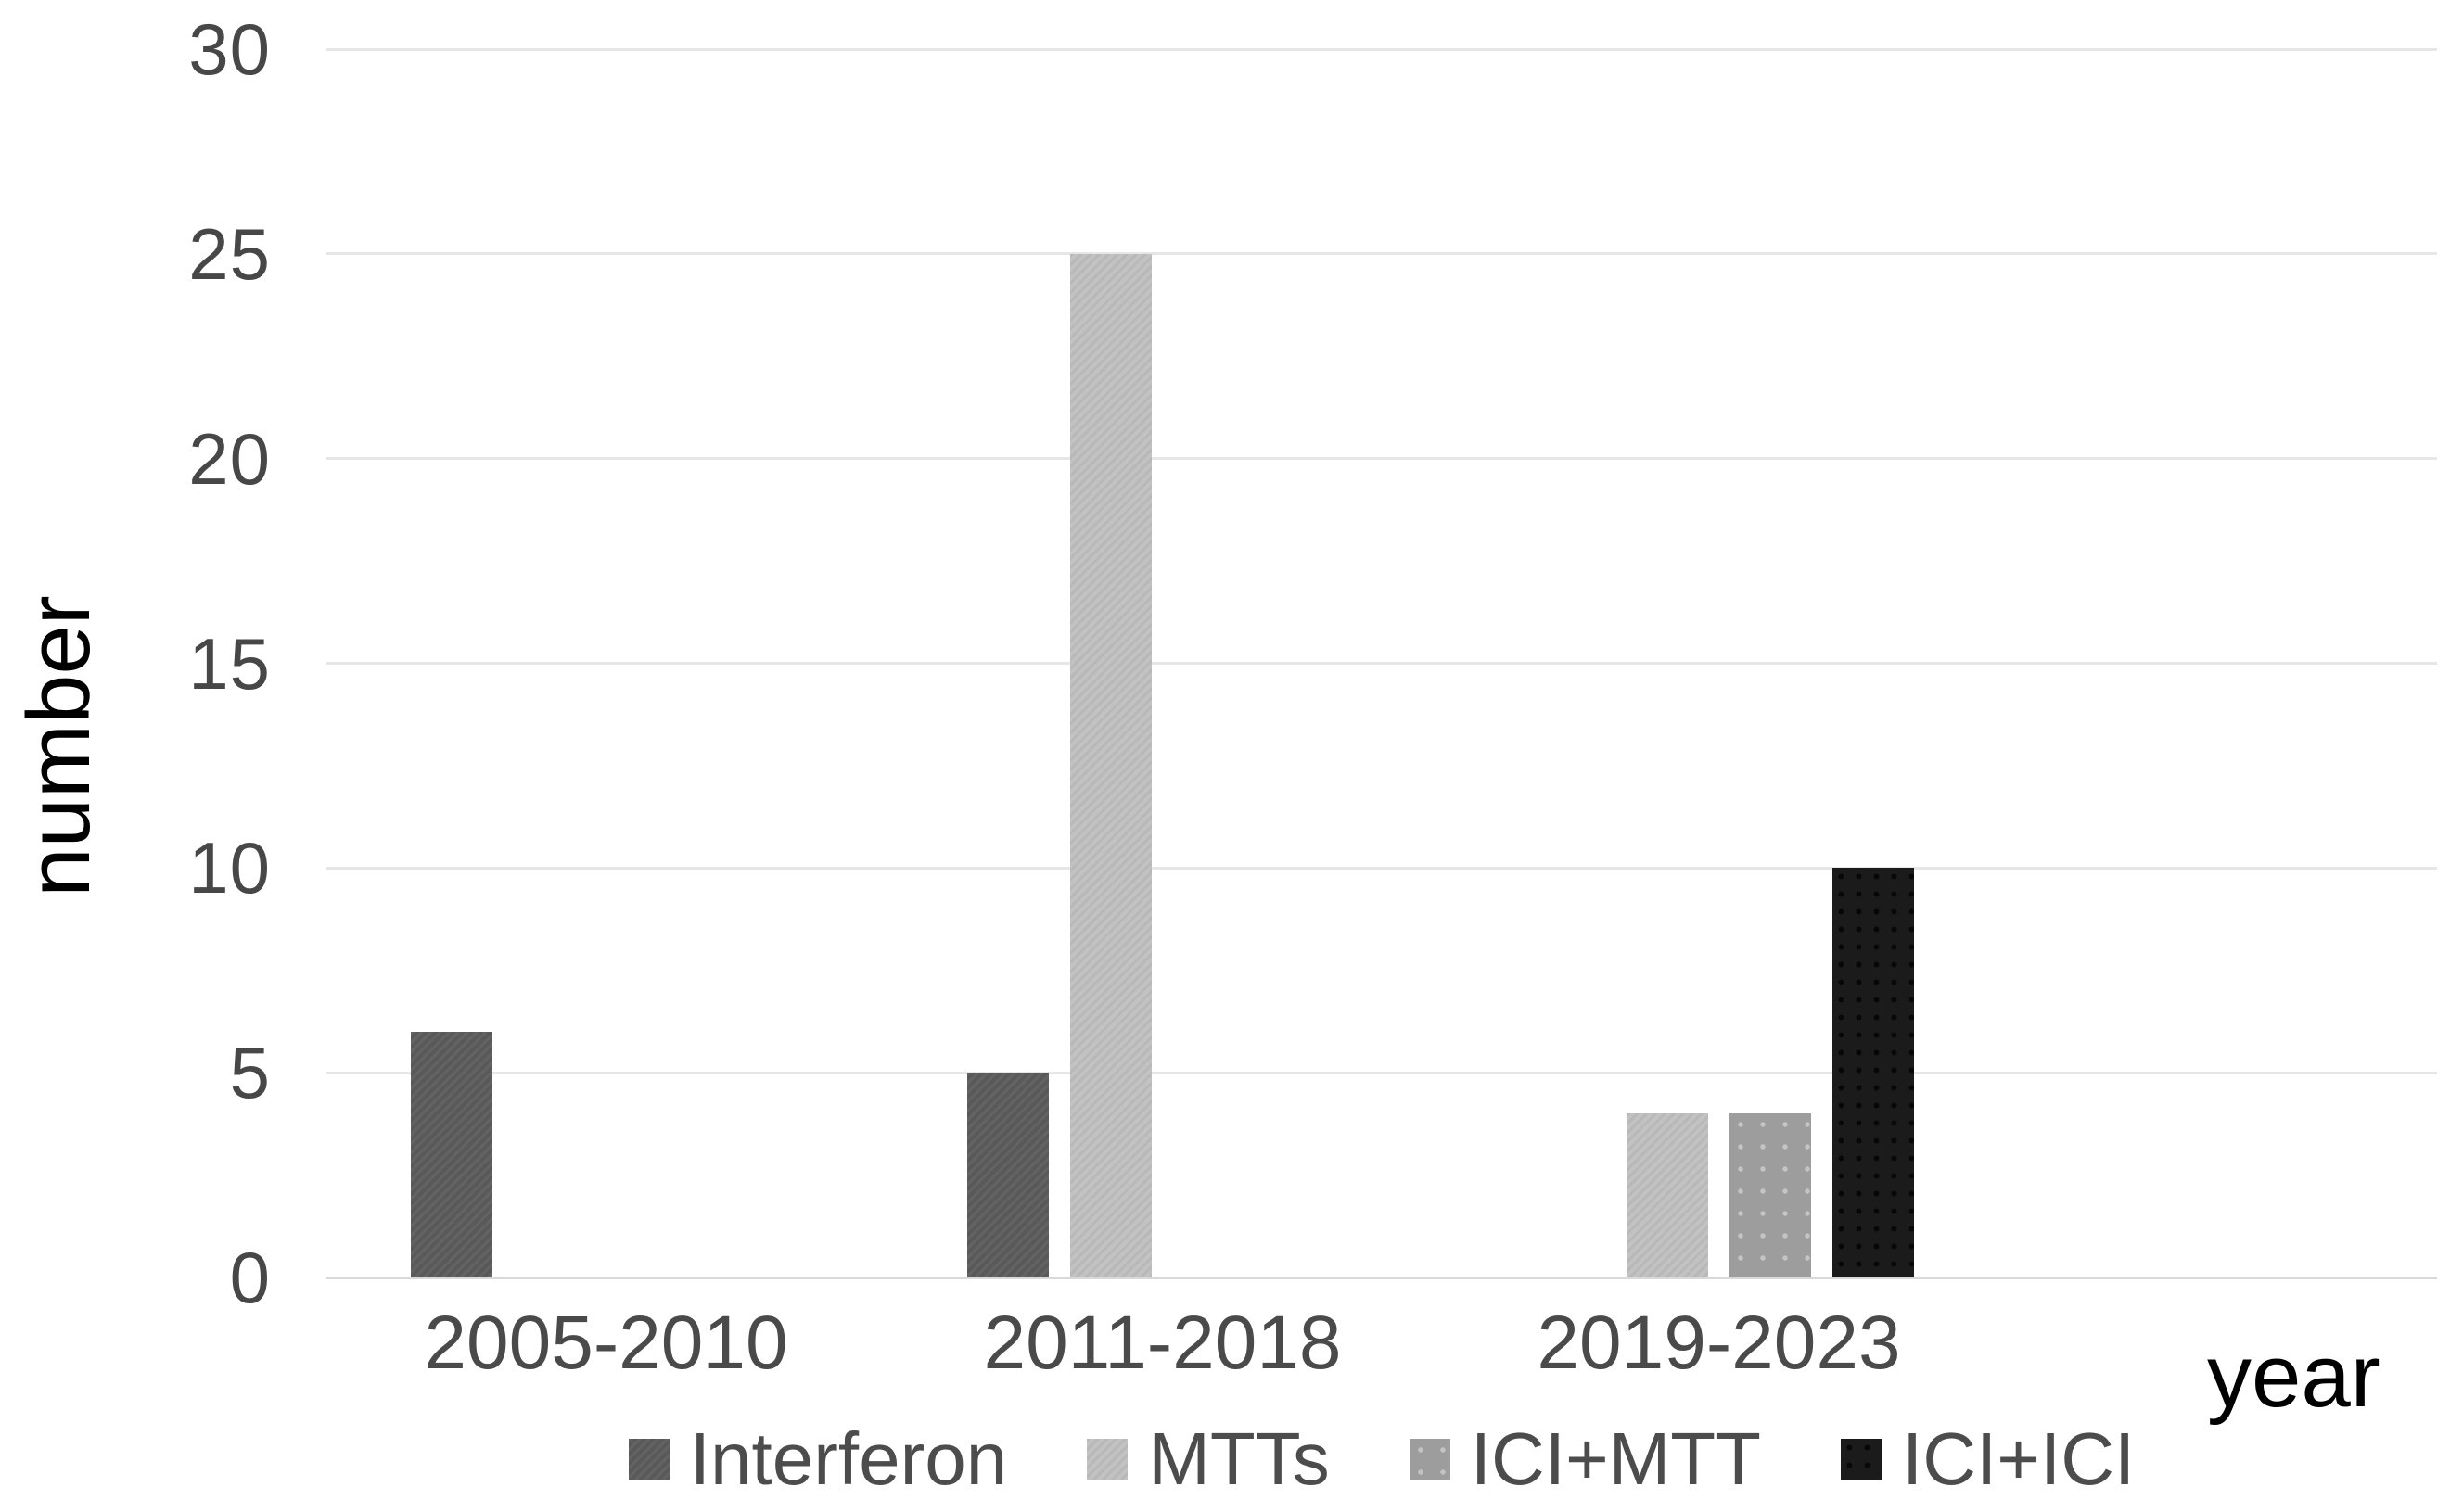  I want to click on bar-interferon-2005-2010, so click(452, 1154).